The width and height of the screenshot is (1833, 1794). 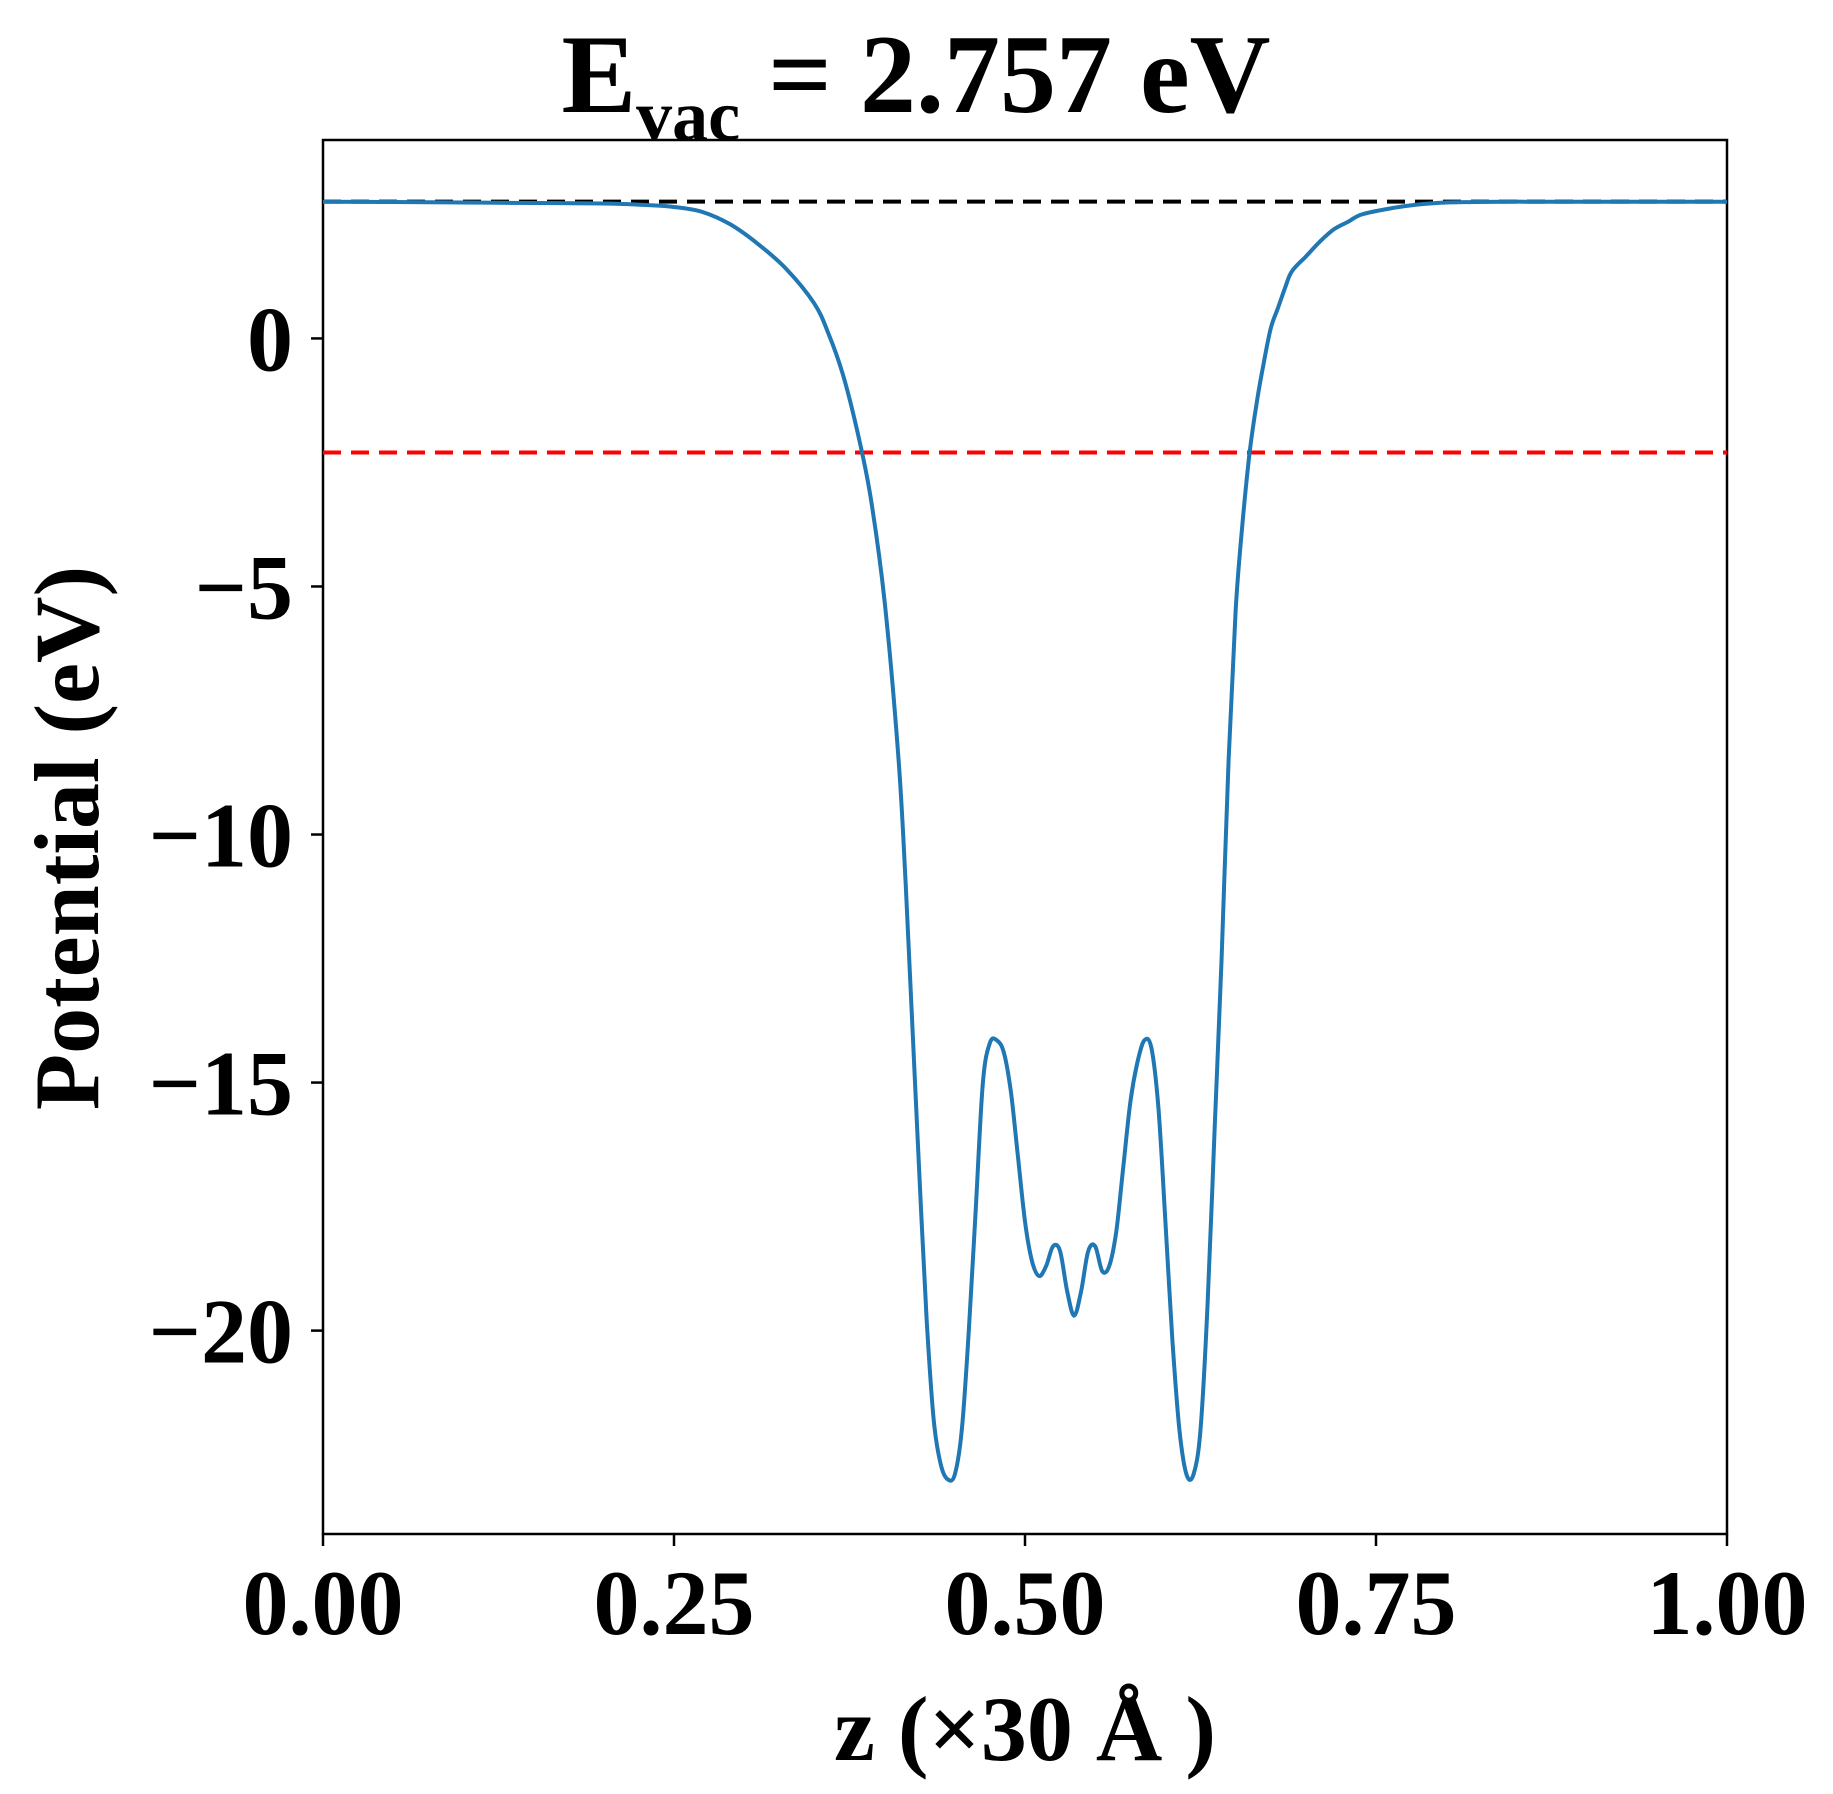 I want to click on x-tick-label: 0.00, so click(x=323, y=1603).